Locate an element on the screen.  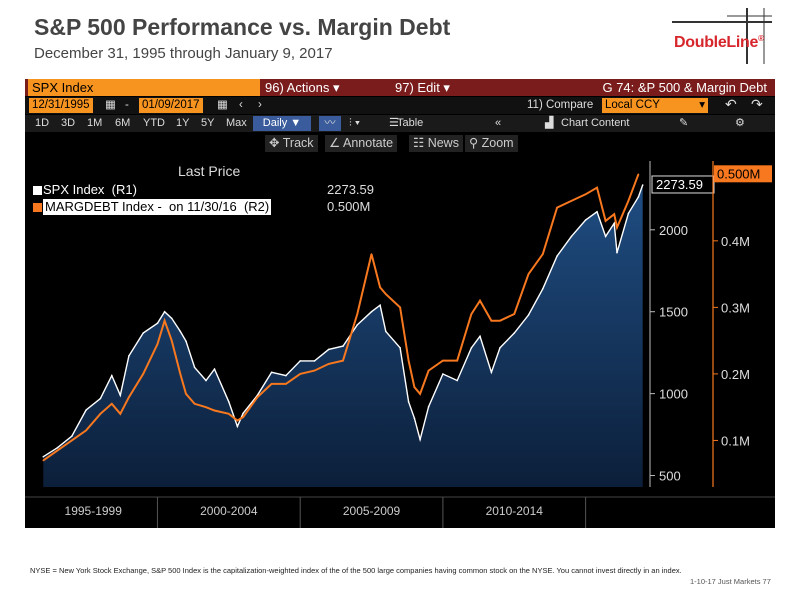
news-button: ☷ News is located at coordinates (436, 143).